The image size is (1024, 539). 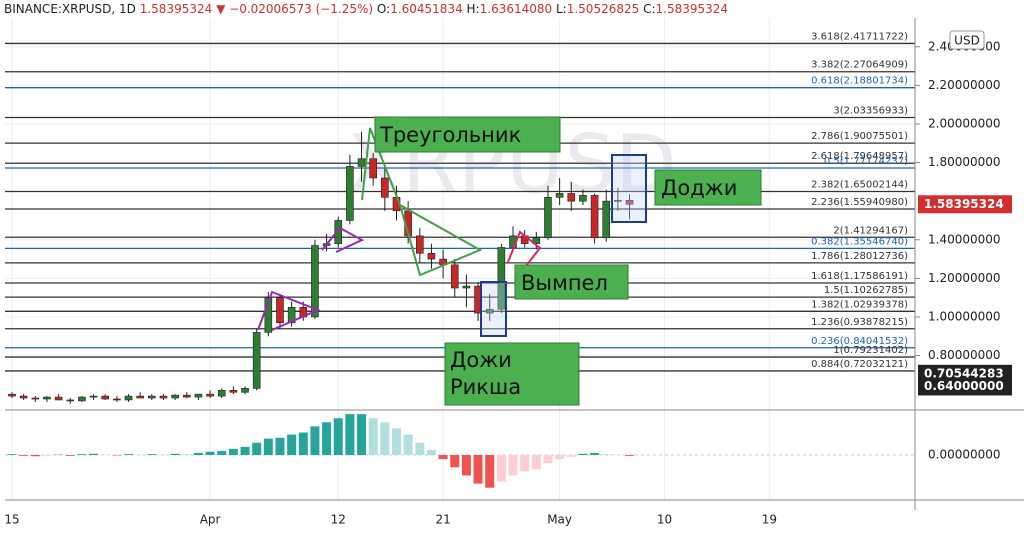 I want to click on last: 1.58395324, so click(x=176, y=9).